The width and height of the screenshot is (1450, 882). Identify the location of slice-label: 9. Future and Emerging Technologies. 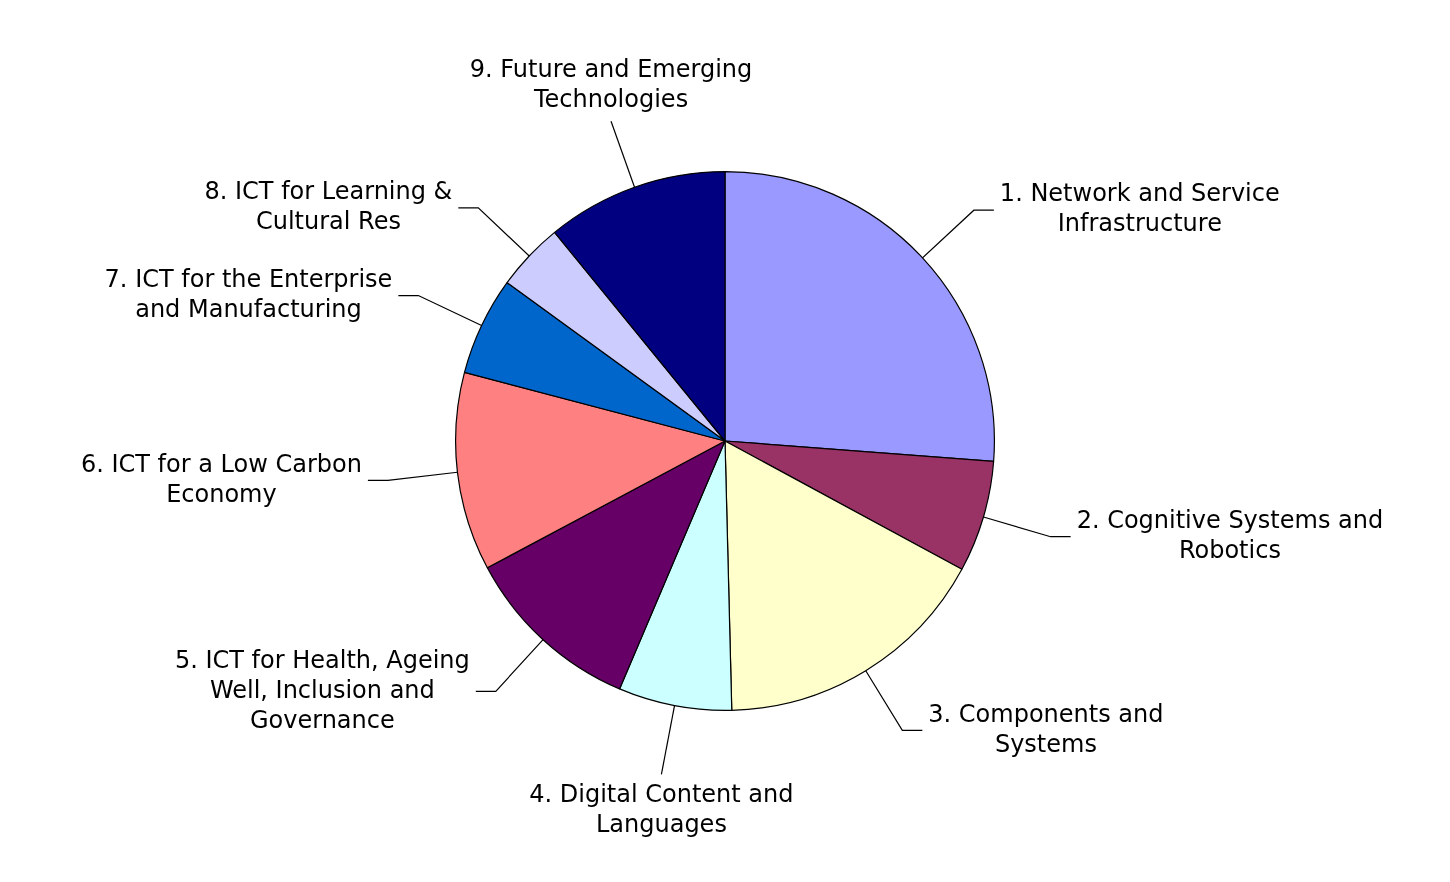
(611, 83).